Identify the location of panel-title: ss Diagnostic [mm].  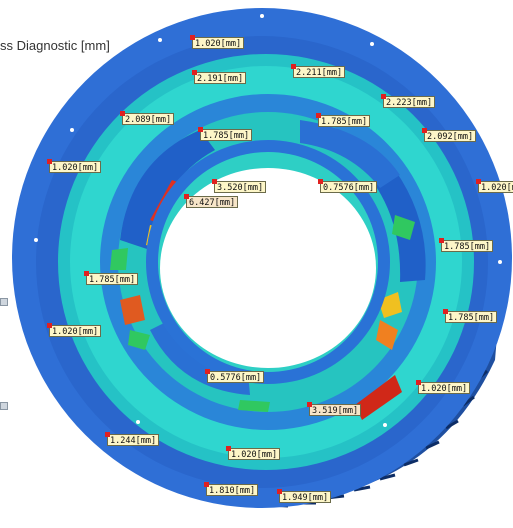
(55, 45).